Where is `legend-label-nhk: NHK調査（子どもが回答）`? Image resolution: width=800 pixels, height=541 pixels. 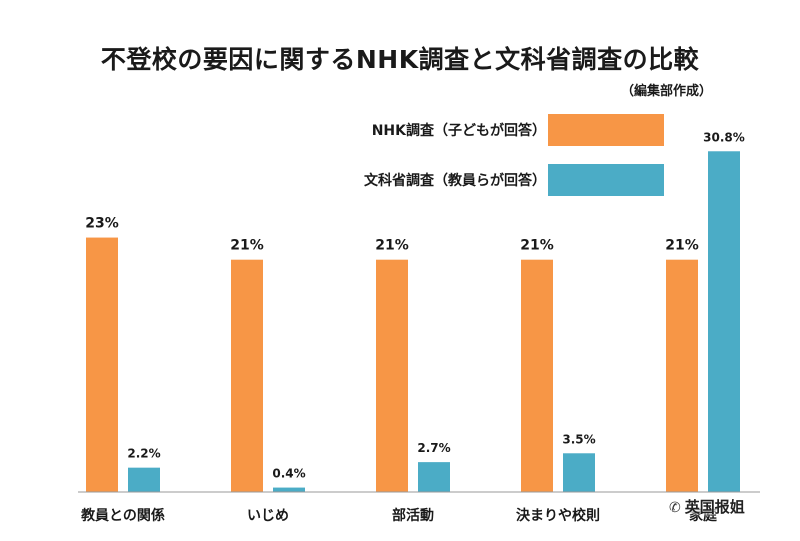 legend-label-nhk: NHK調査（子どもが回答） is located at coordinates (458, 131).